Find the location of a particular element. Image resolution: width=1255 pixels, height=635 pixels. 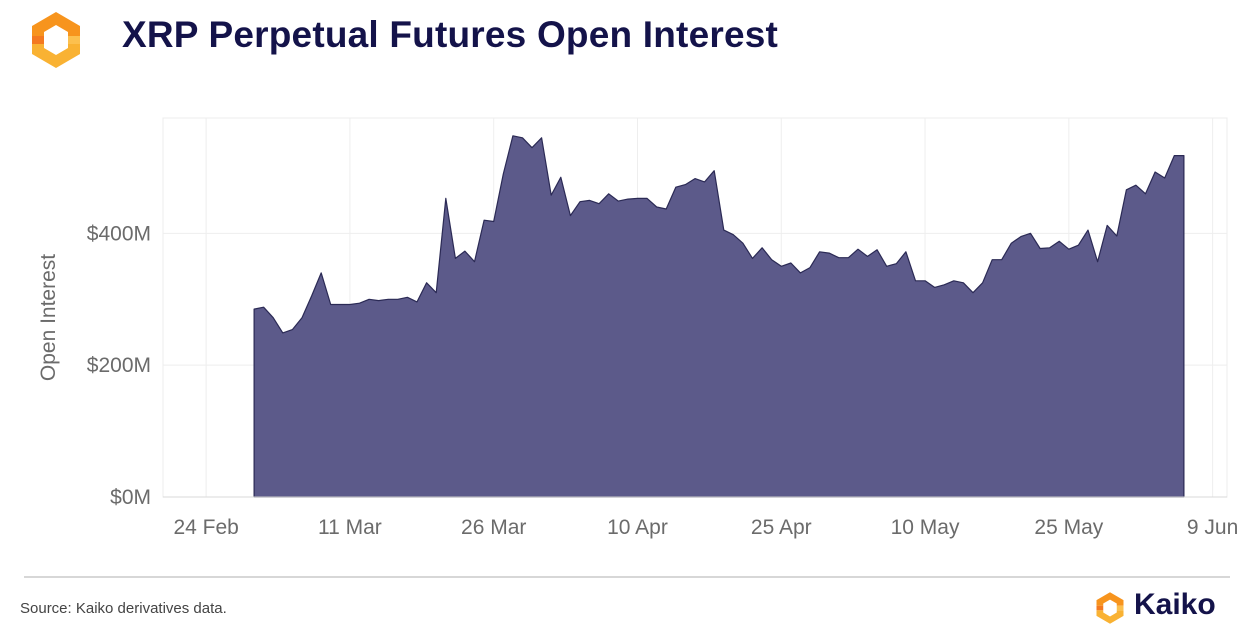

x-tick-label-1: 11 Mar is located at coordinates (350, 527).